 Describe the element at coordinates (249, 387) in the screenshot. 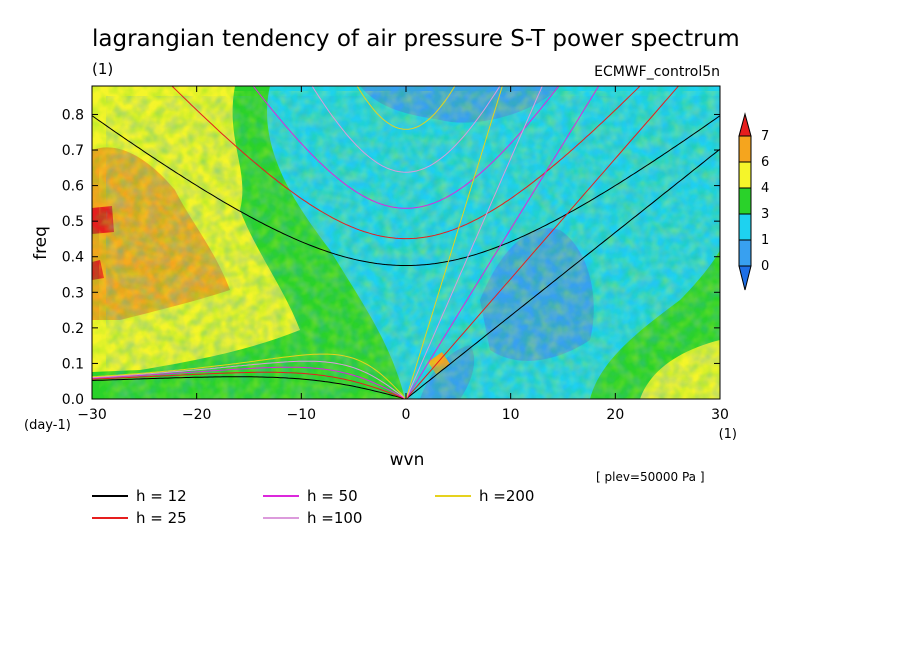

I see `curve-er-h12` at that location.